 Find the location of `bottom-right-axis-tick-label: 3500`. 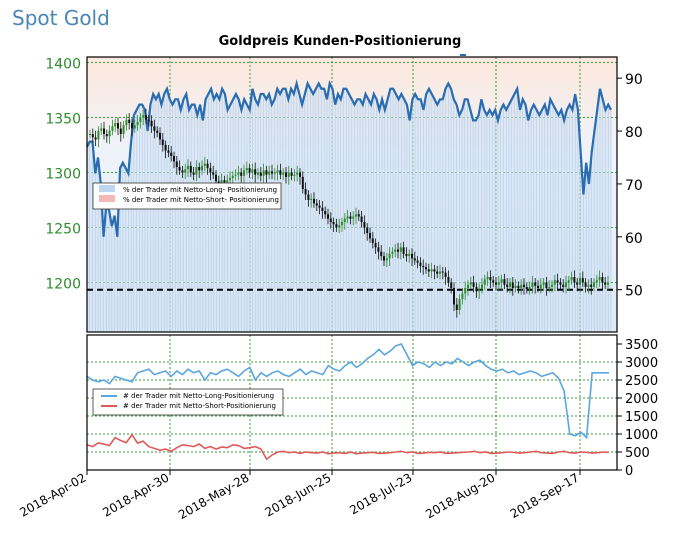

bottom-right-axis-tick-label: 3500 is located at coordinates (641, 345).